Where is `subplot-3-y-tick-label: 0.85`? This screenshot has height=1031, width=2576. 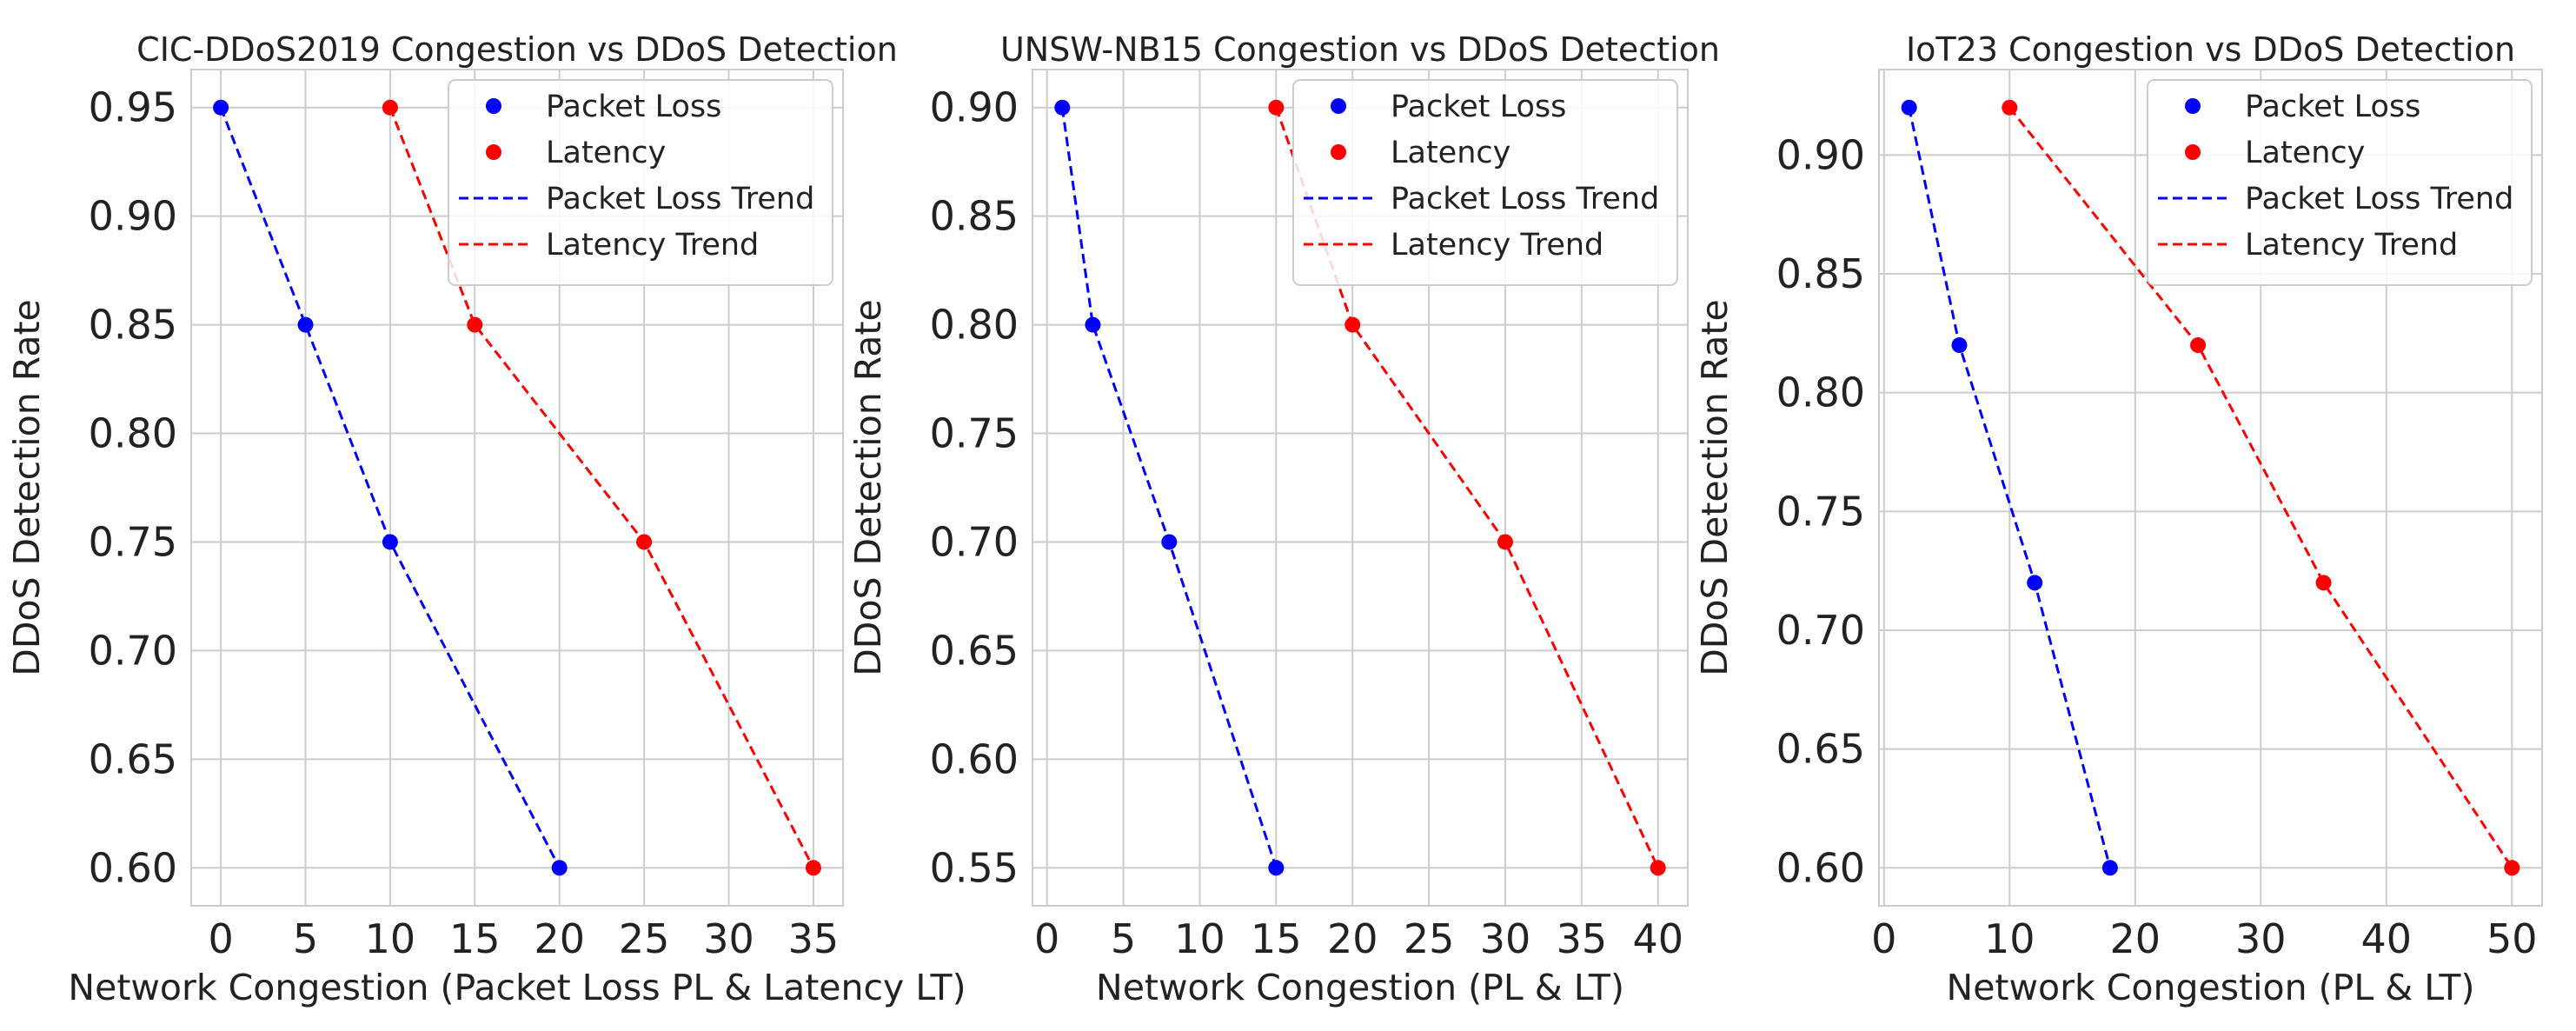 subplot-3-y-tick-label: 0.85 is located at coordinates (1820, 273).